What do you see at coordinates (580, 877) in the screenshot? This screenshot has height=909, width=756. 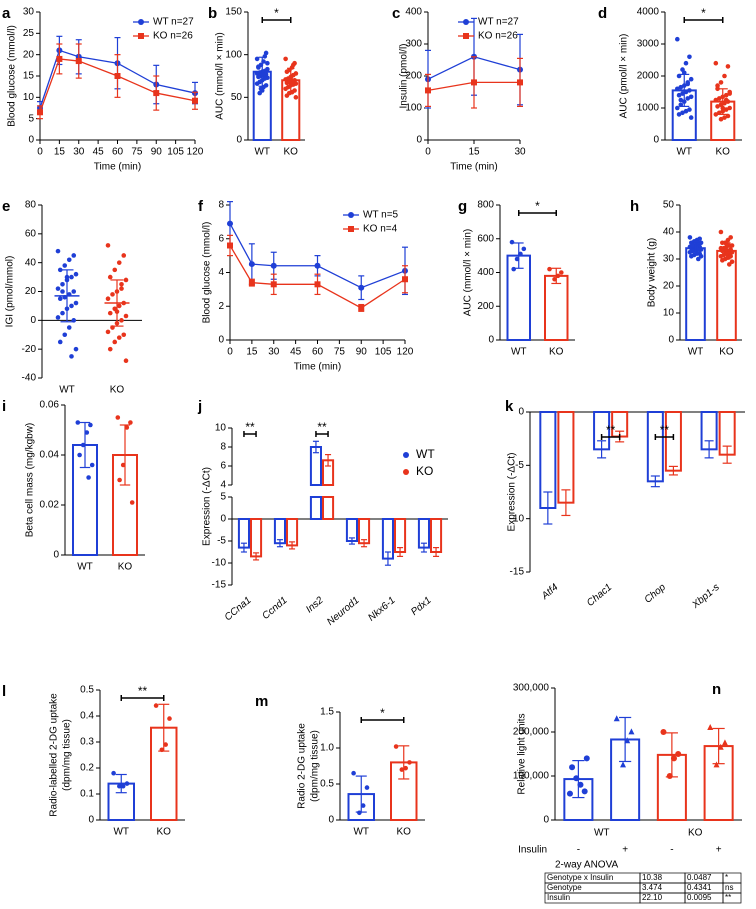 I see `table-text: Genotype x Insulin` at bounding box center [580, 877].